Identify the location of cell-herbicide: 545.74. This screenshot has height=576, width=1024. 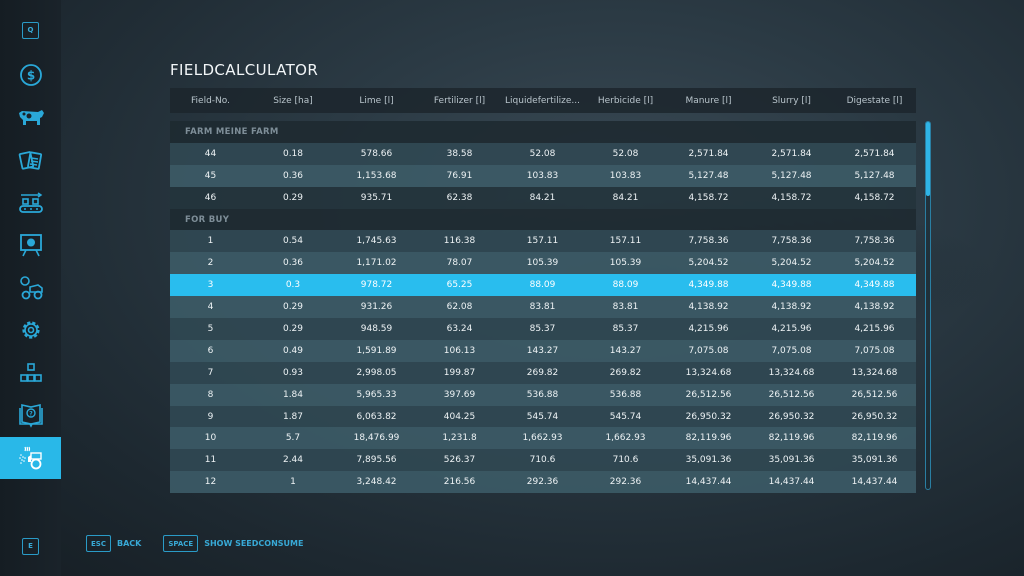
(625, 416).